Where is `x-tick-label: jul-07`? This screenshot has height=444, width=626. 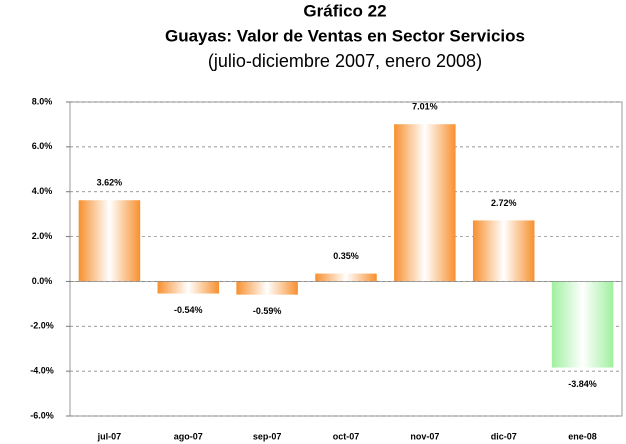
x-tick-label: jul-07 is located at coordinates (109, 436).